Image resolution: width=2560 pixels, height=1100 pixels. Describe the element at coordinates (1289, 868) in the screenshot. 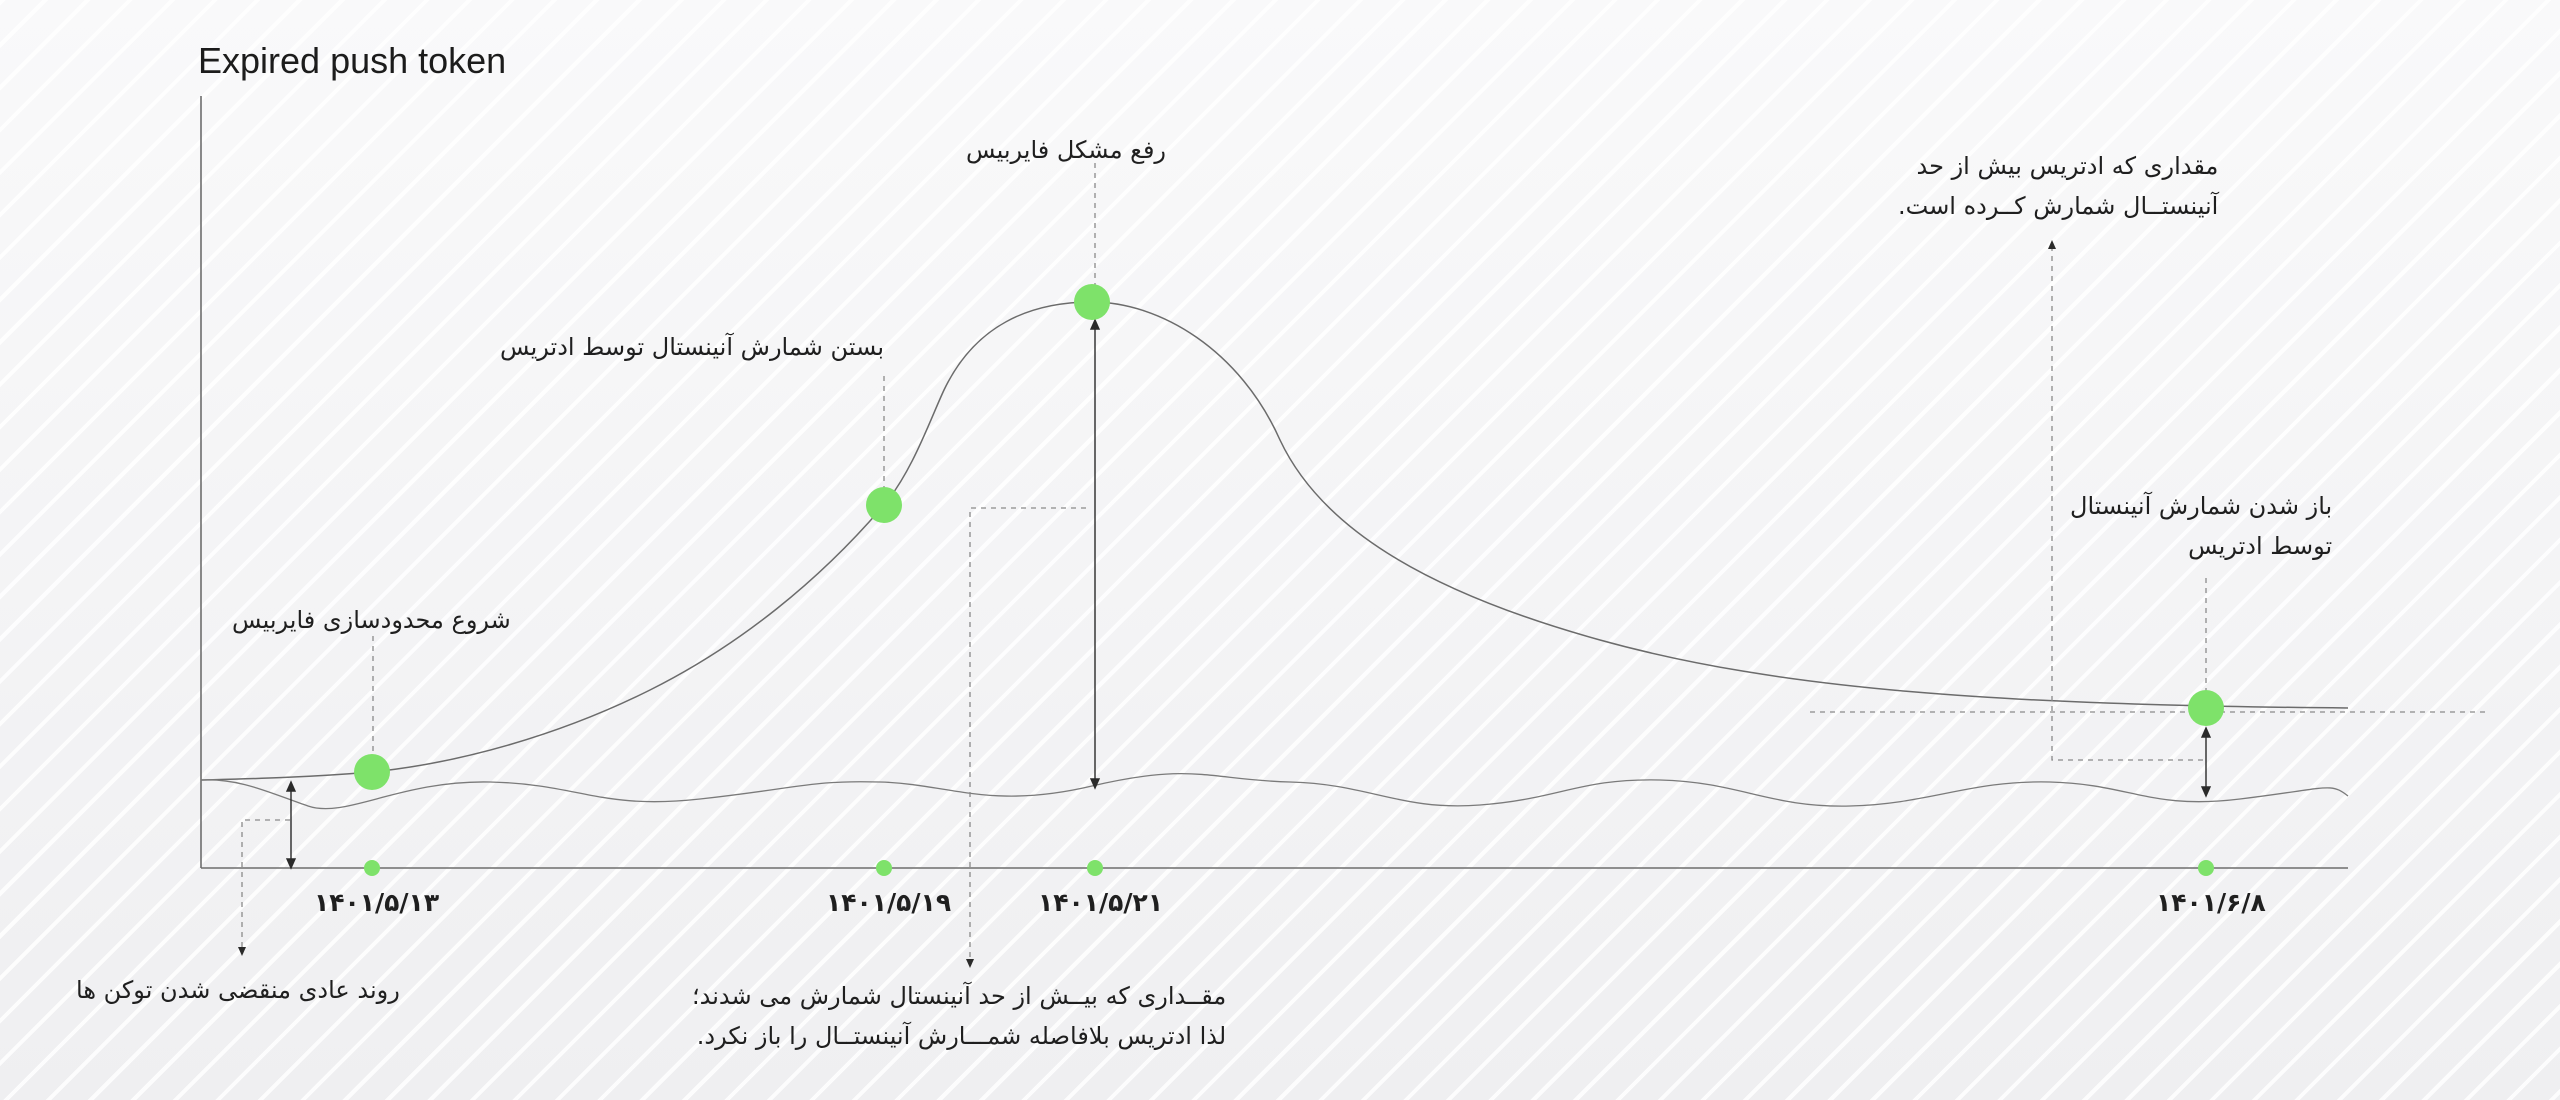

I see `axis-markers` at that location.